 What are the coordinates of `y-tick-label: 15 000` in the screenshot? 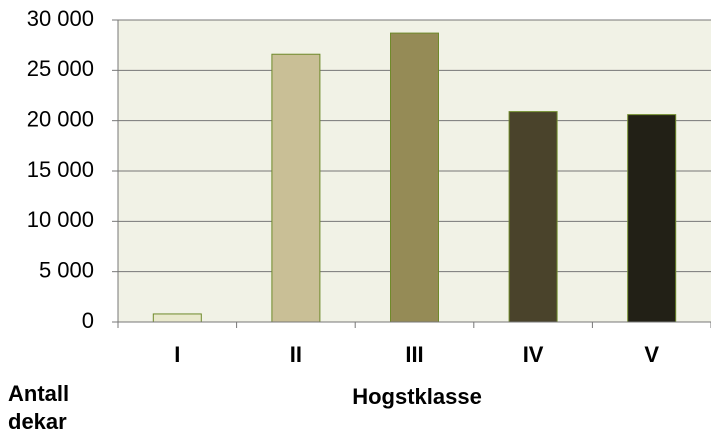 It's located at (60, 169).